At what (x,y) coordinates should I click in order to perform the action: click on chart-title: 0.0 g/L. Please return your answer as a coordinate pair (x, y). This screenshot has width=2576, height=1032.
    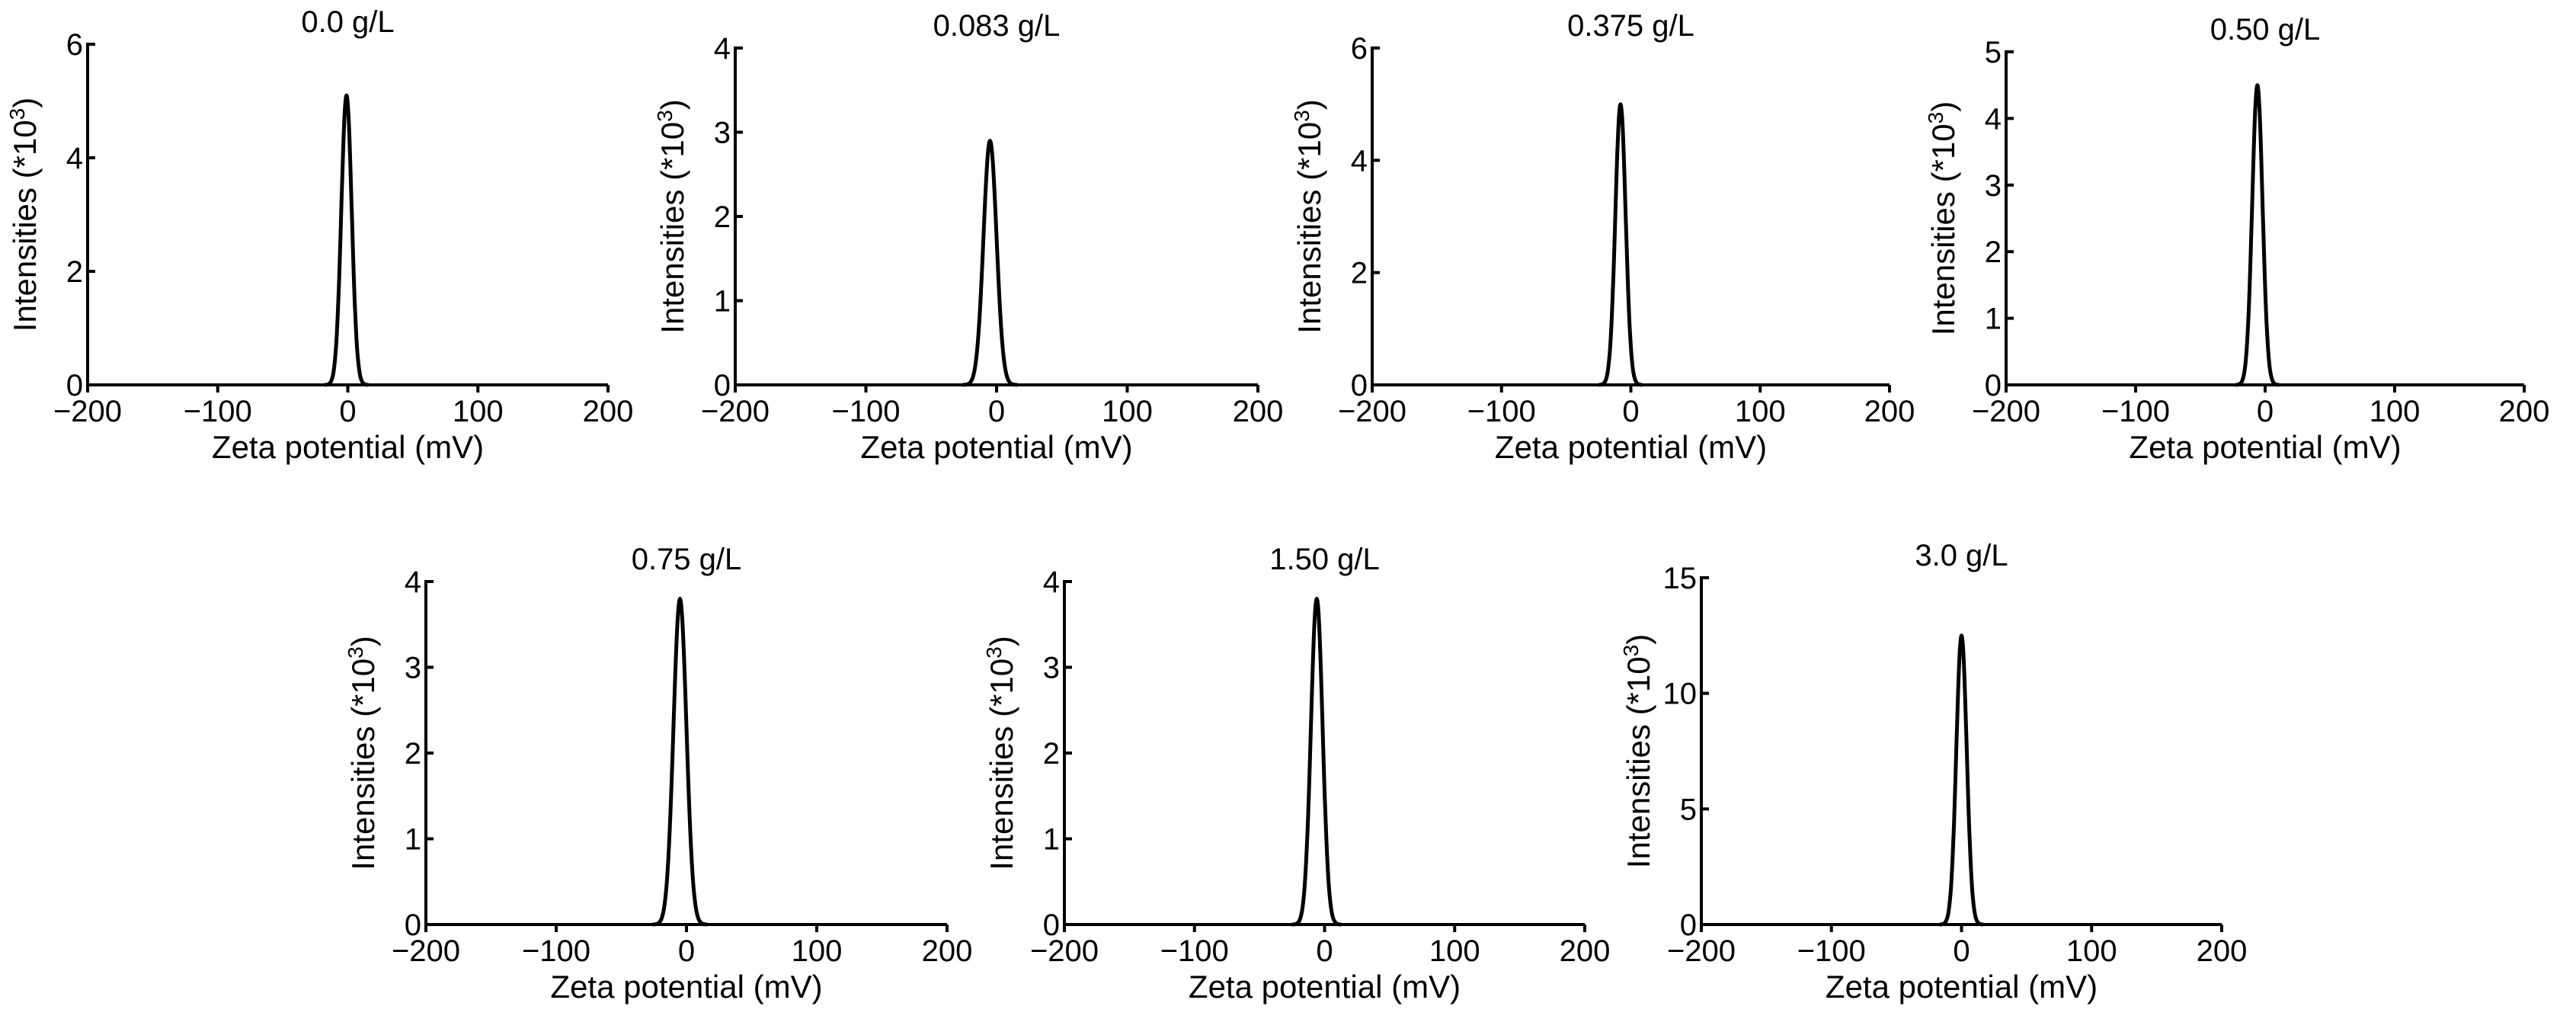
    Looking at the image, I should click on (347, 22).